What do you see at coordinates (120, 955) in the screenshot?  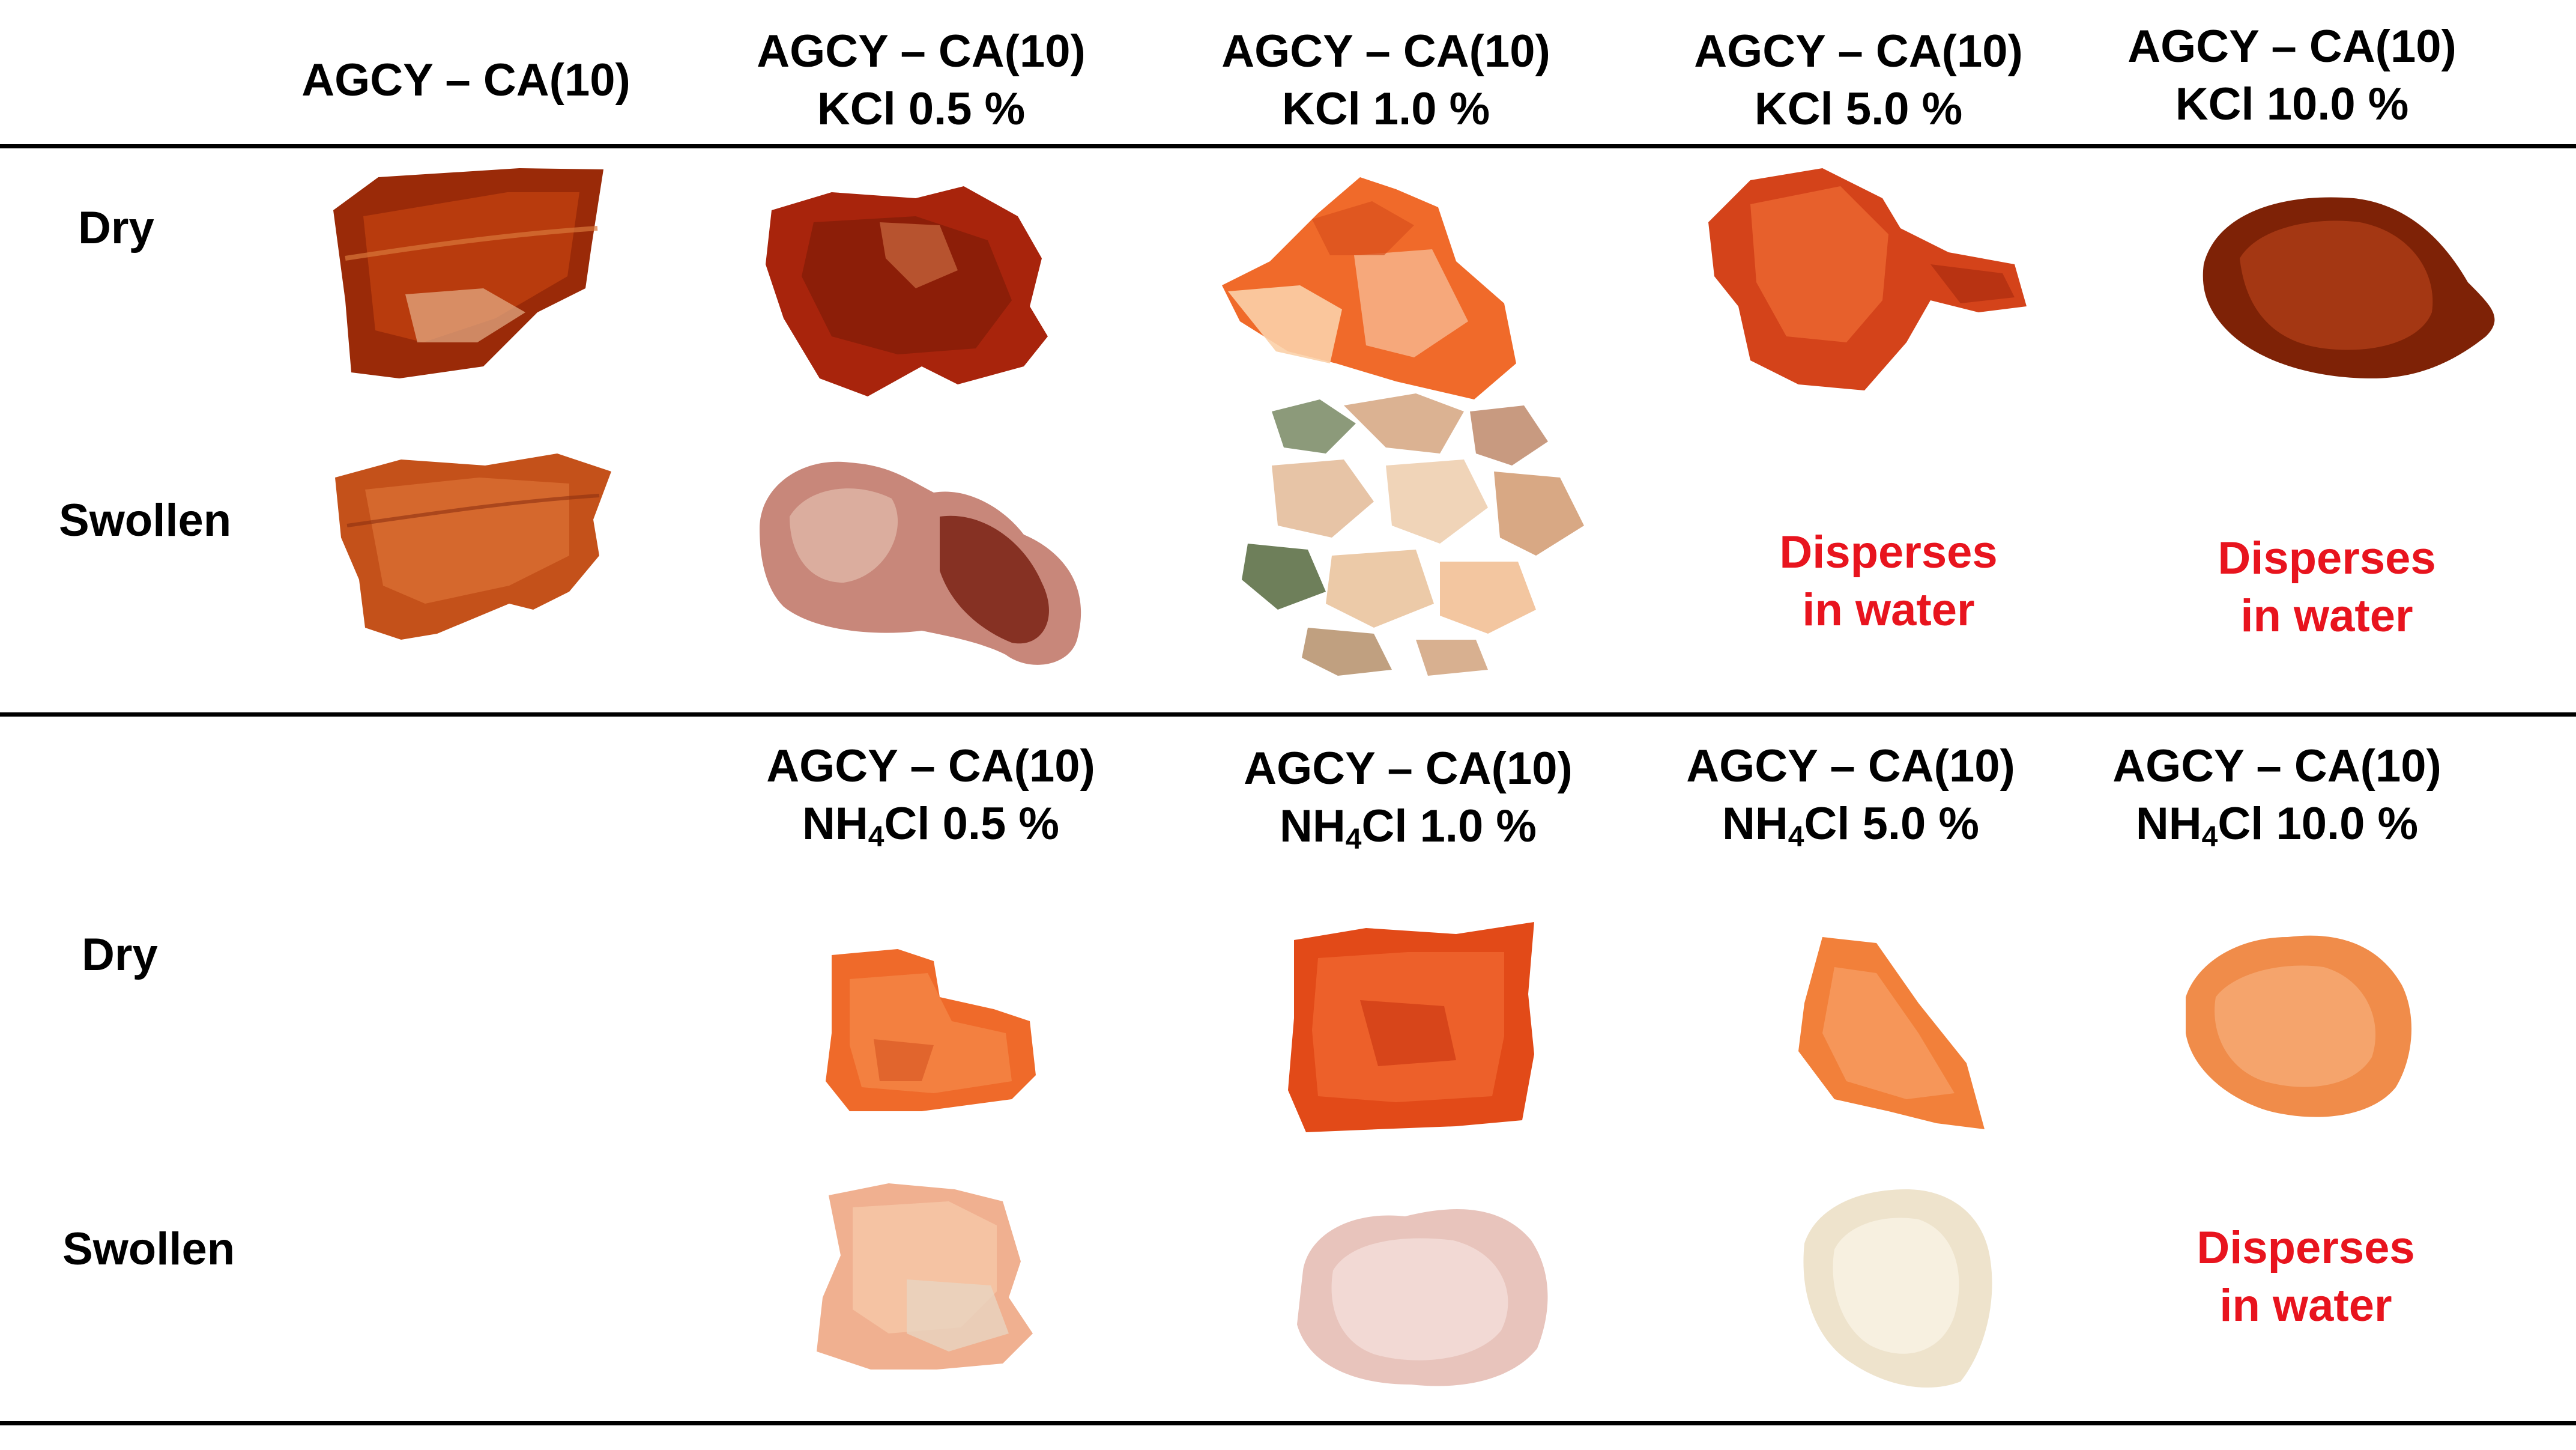 I see `row-label-dry-bottom: Dry` at bounding box center [120, 955].